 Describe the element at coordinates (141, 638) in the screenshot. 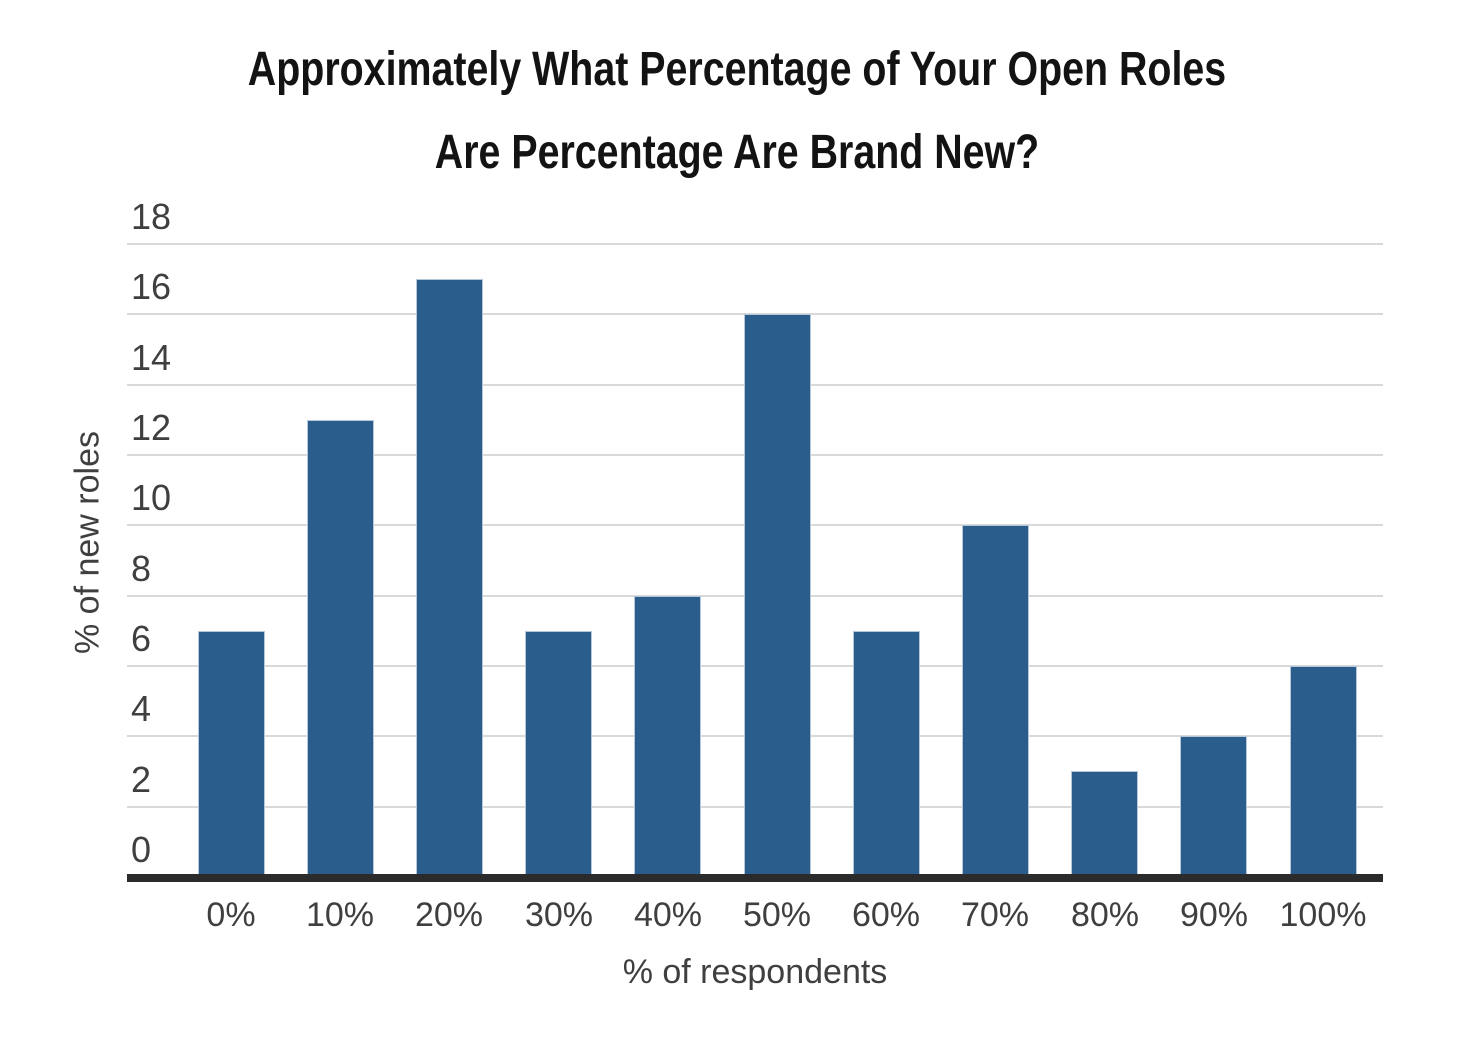

I see `y-tick-label-6: 6` at that location.